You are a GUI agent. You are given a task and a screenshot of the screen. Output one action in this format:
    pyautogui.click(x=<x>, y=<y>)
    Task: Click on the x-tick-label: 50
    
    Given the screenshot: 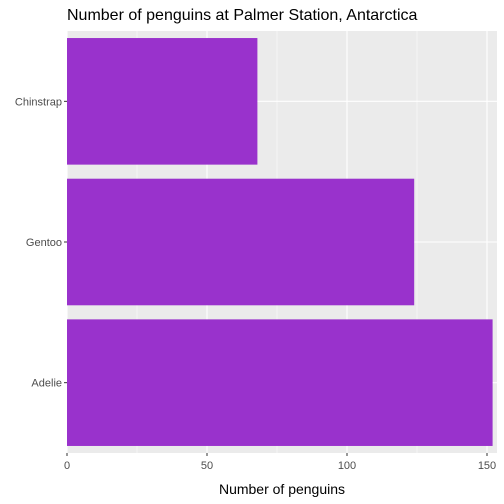 What is the action you would take?
    pyautogui.click(x=207, y=466)
    